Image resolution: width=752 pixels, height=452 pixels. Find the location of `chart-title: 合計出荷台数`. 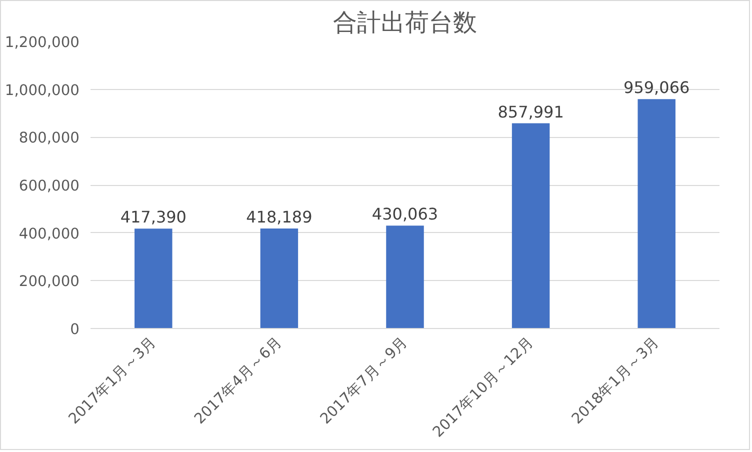

chart-title: 合計出荷台数 is located at coordinates (405, 22).